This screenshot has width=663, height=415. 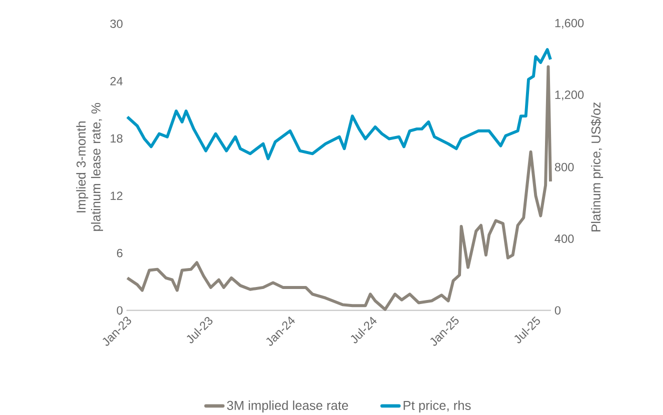 What do you see at coordinates (557, 310) in the screenshot?
I see `y2-tick-label: 0` at bounding box center [557, 310].